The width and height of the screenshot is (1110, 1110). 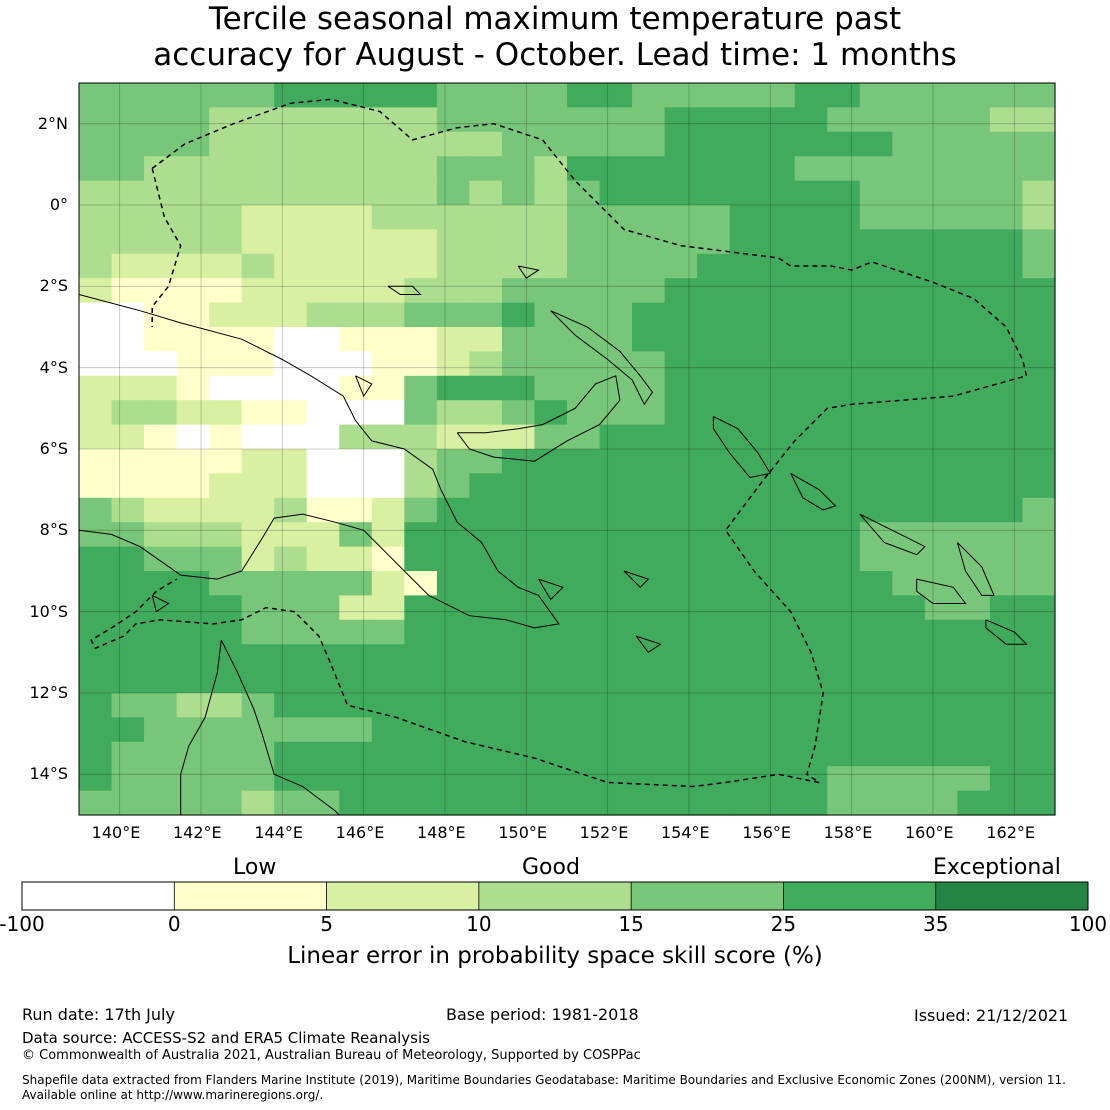 What do you see at coordinates (360, 832) in the screenshot?
I see `longitude-label: 146°E` at bounding box center [360, 832].